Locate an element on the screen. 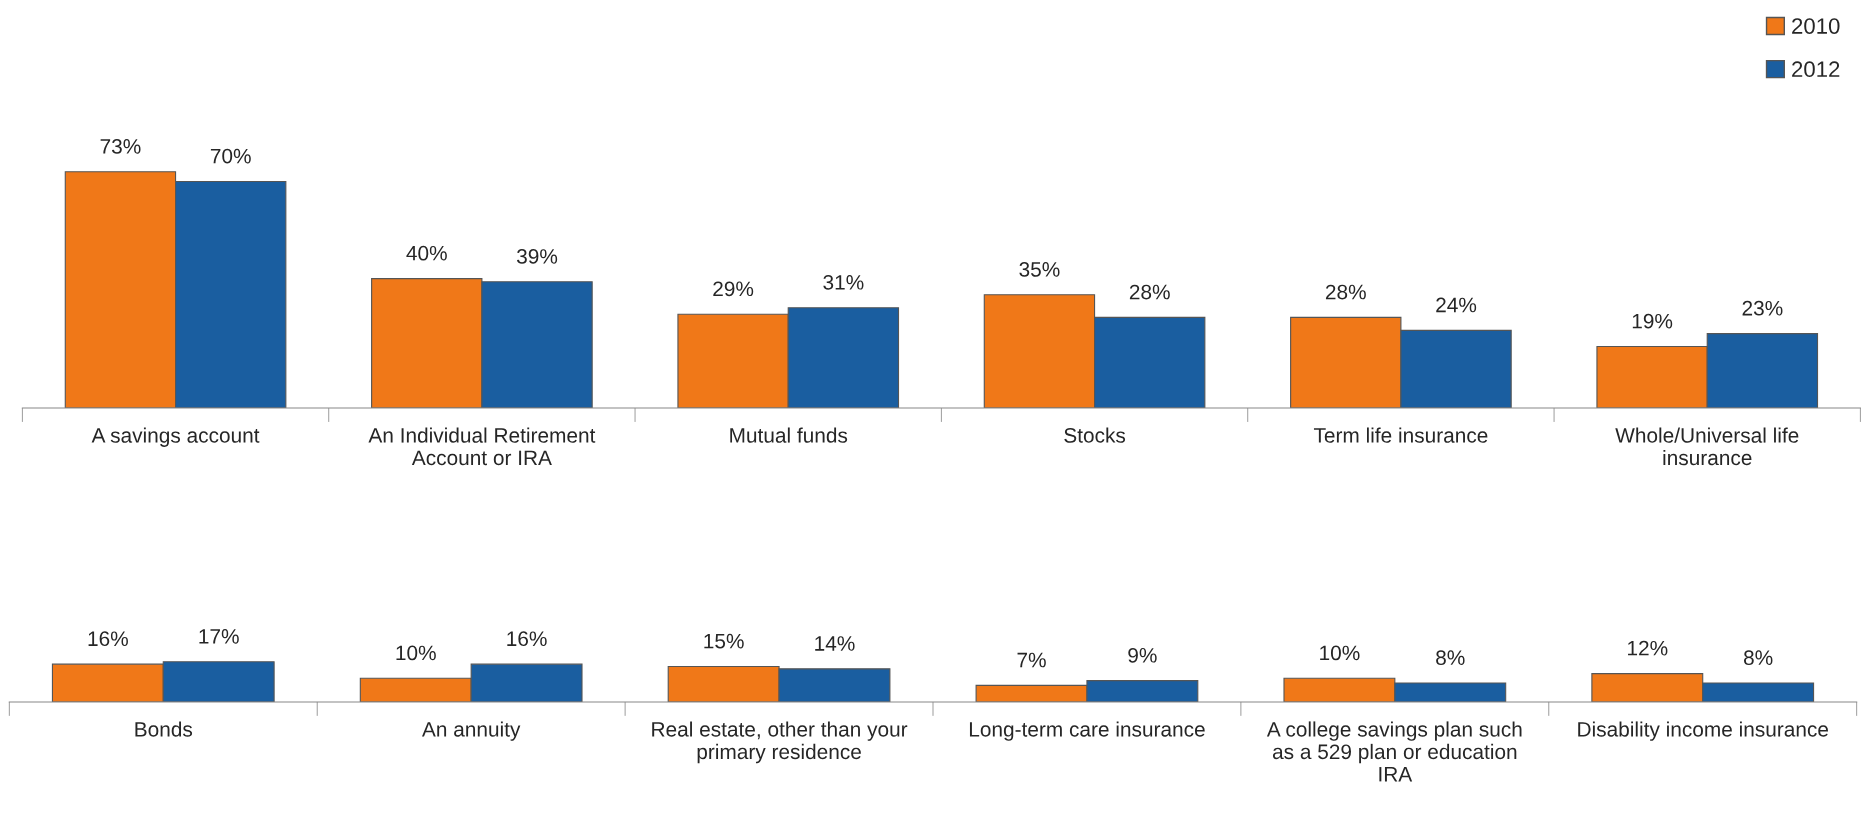  x-tick-label: Disability income insurance is located at coordinates (1703, 731).